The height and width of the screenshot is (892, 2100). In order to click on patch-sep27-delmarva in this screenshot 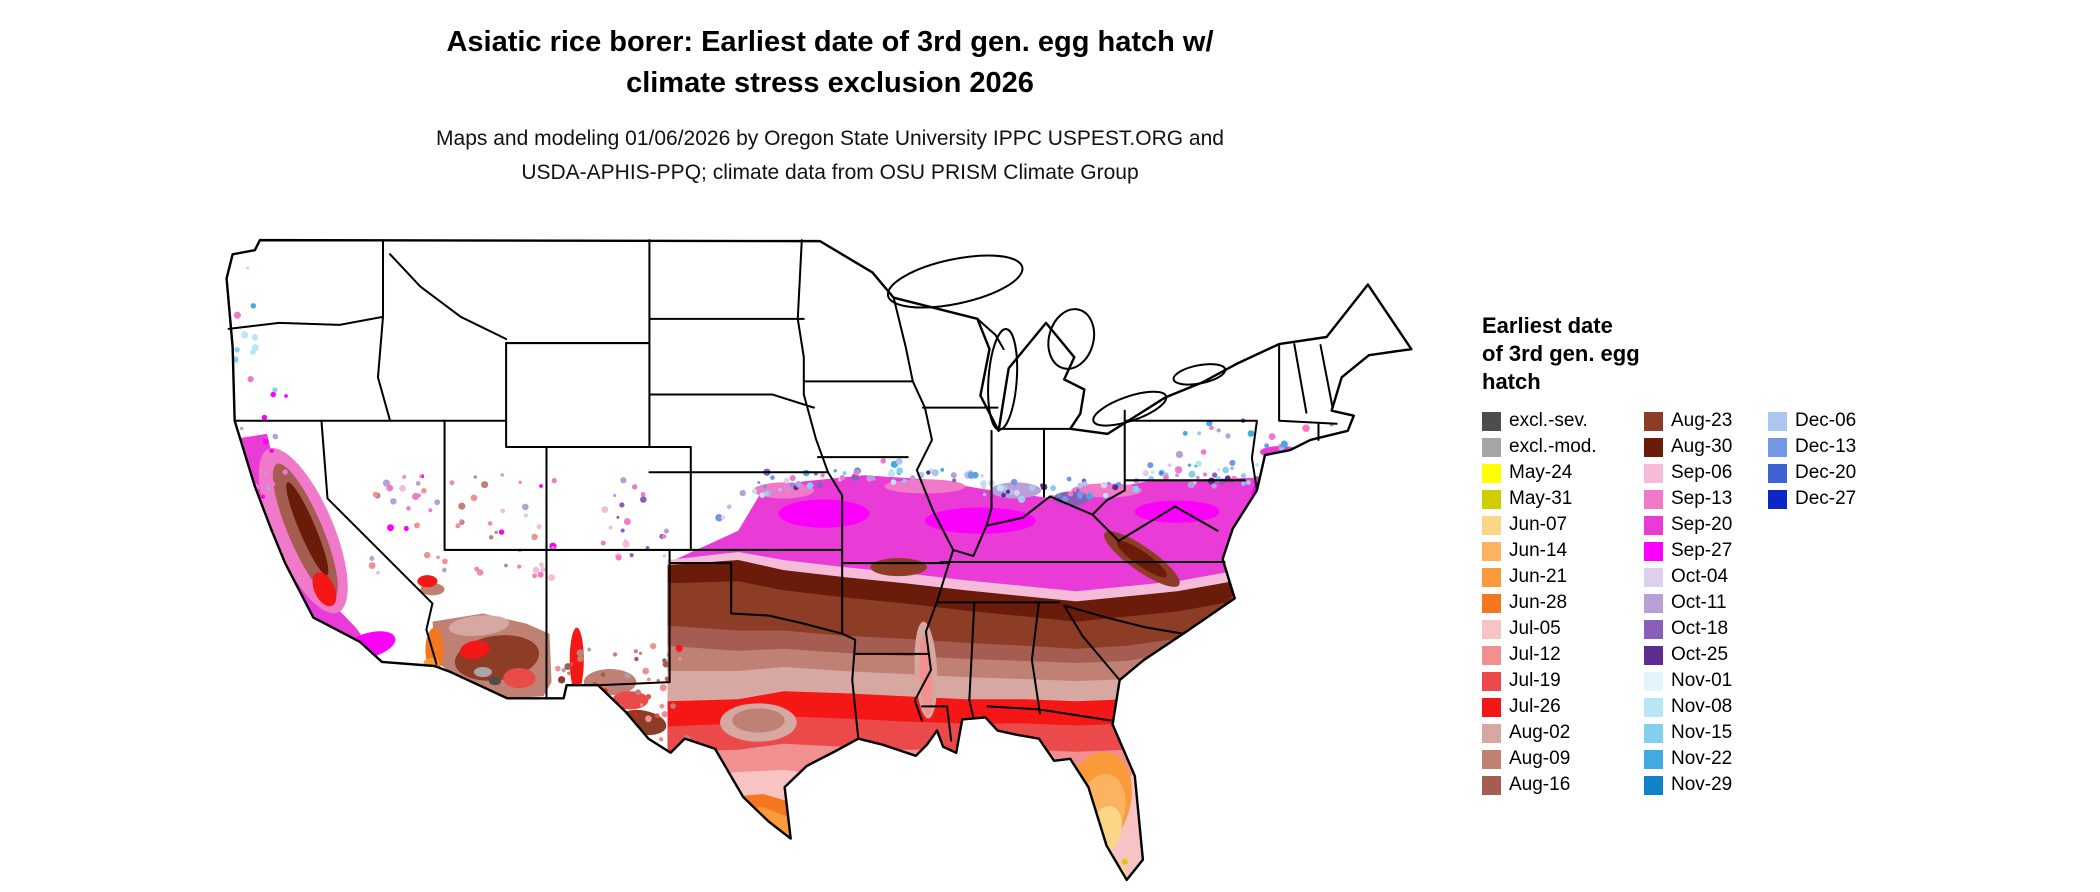, I will do `click(1263, 498)`.